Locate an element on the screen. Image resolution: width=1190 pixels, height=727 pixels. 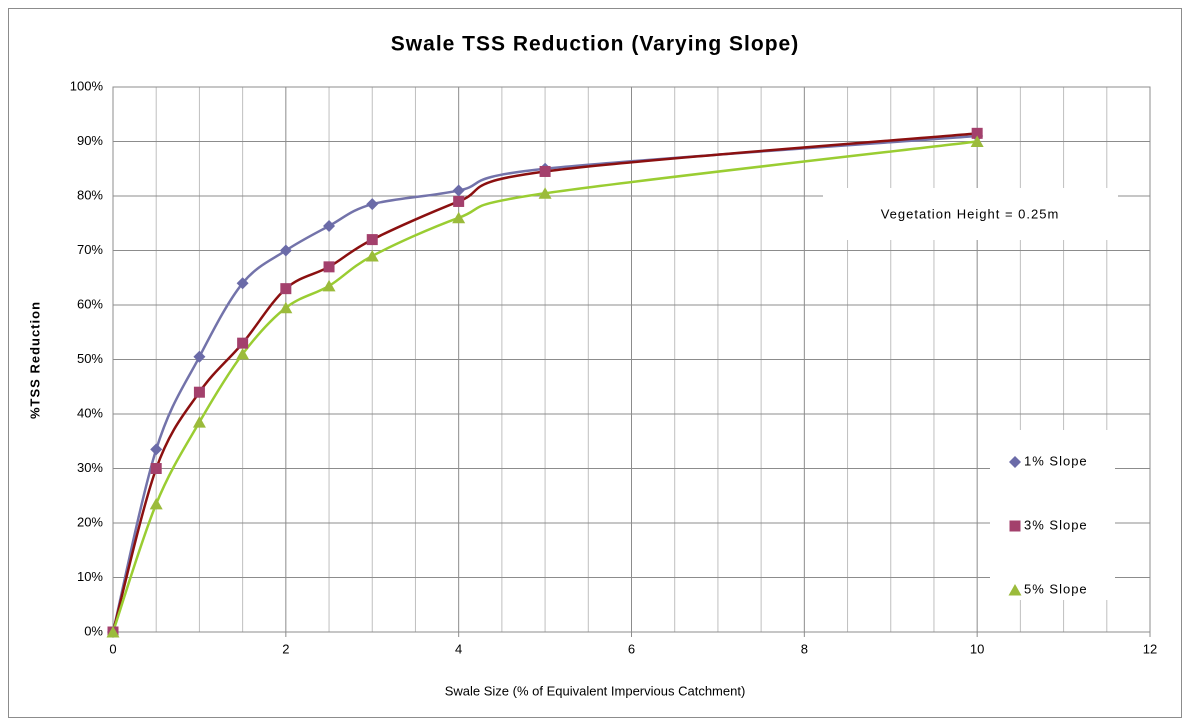
y-tick-label: 20% is located at coordinates (90, 521).